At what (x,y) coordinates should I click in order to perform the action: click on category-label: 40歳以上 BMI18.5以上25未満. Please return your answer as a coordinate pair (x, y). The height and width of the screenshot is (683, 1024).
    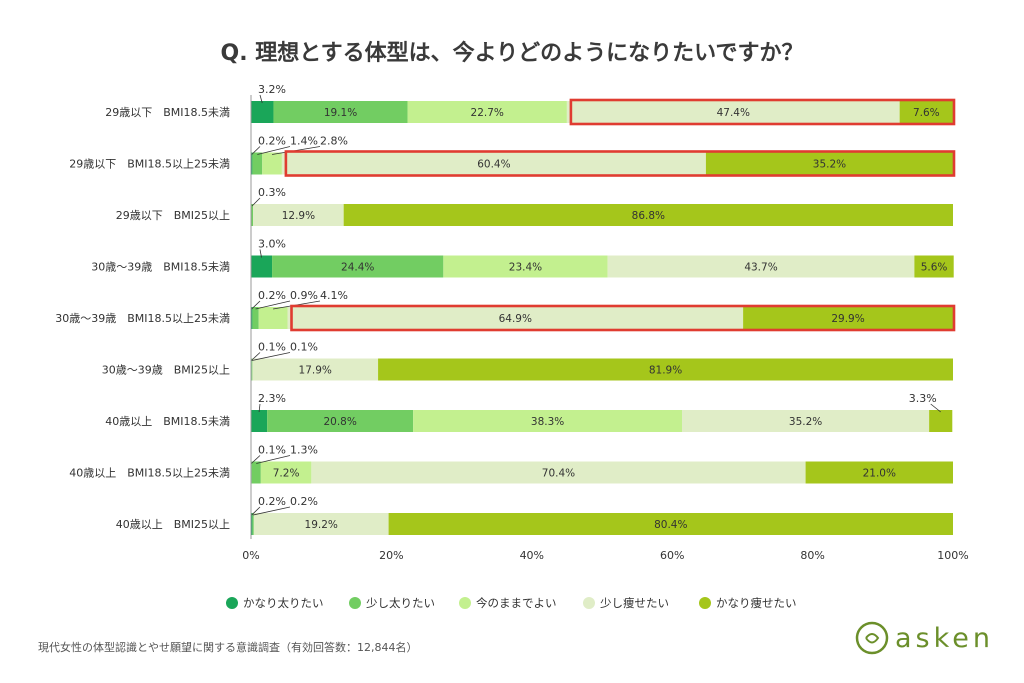
    Looking at the image, I should click on (149, 473).